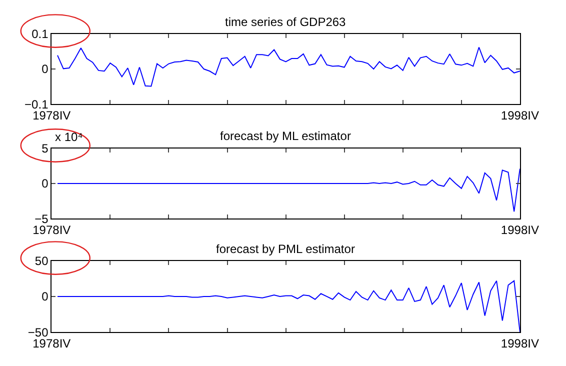  Describe the element at coordinates (285, 22) in the screenshot. I see `chart-title: time series of GDP263` at that location.